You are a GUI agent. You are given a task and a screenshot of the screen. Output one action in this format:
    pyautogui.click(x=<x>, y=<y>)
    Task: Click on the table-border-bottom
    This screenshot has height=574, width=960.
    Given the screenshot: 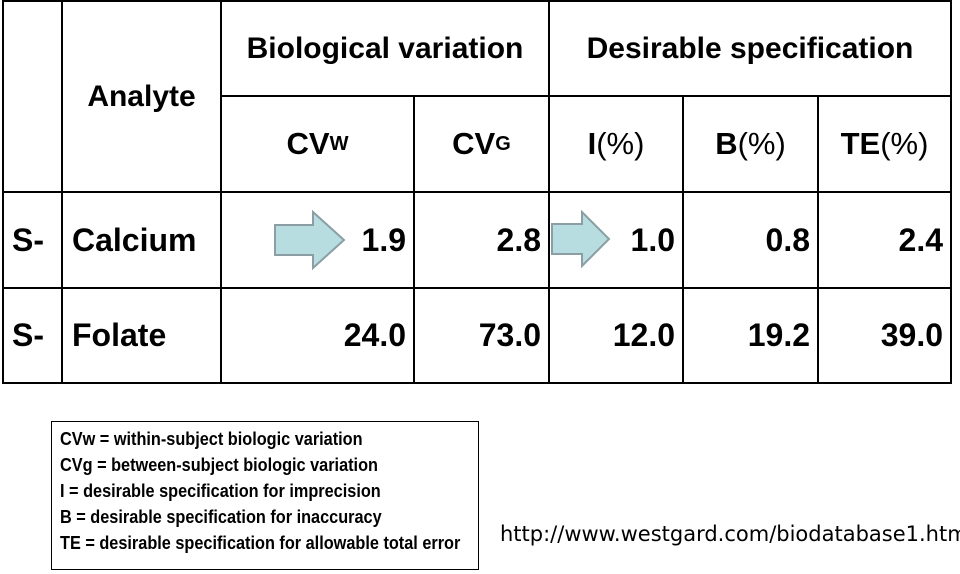 What is the action you would take?
    pyautogui.click(x=477, y=383)
    